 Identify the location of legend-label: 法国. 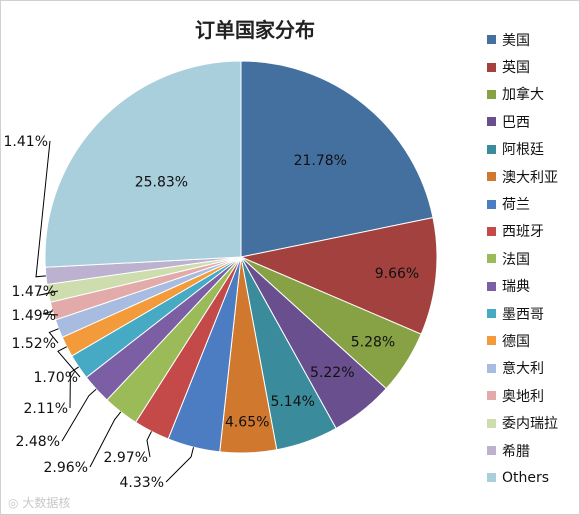
(516, 259).